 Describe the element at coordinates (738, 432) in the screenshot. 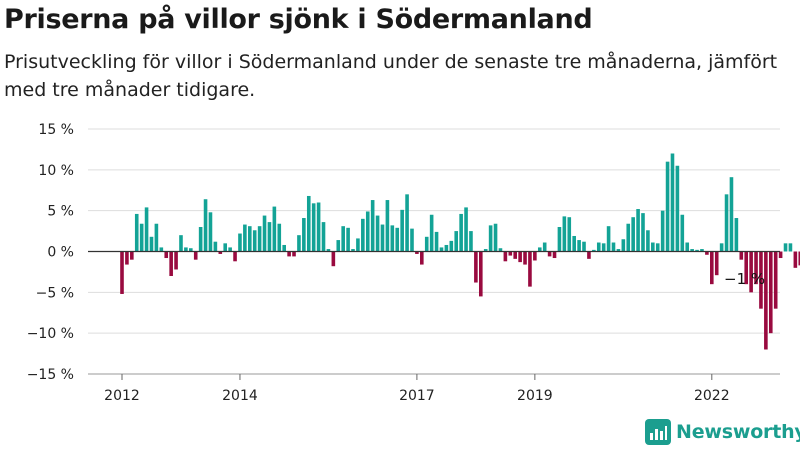

I see `newsworthy-logo-text: Newsworthy` at that location.